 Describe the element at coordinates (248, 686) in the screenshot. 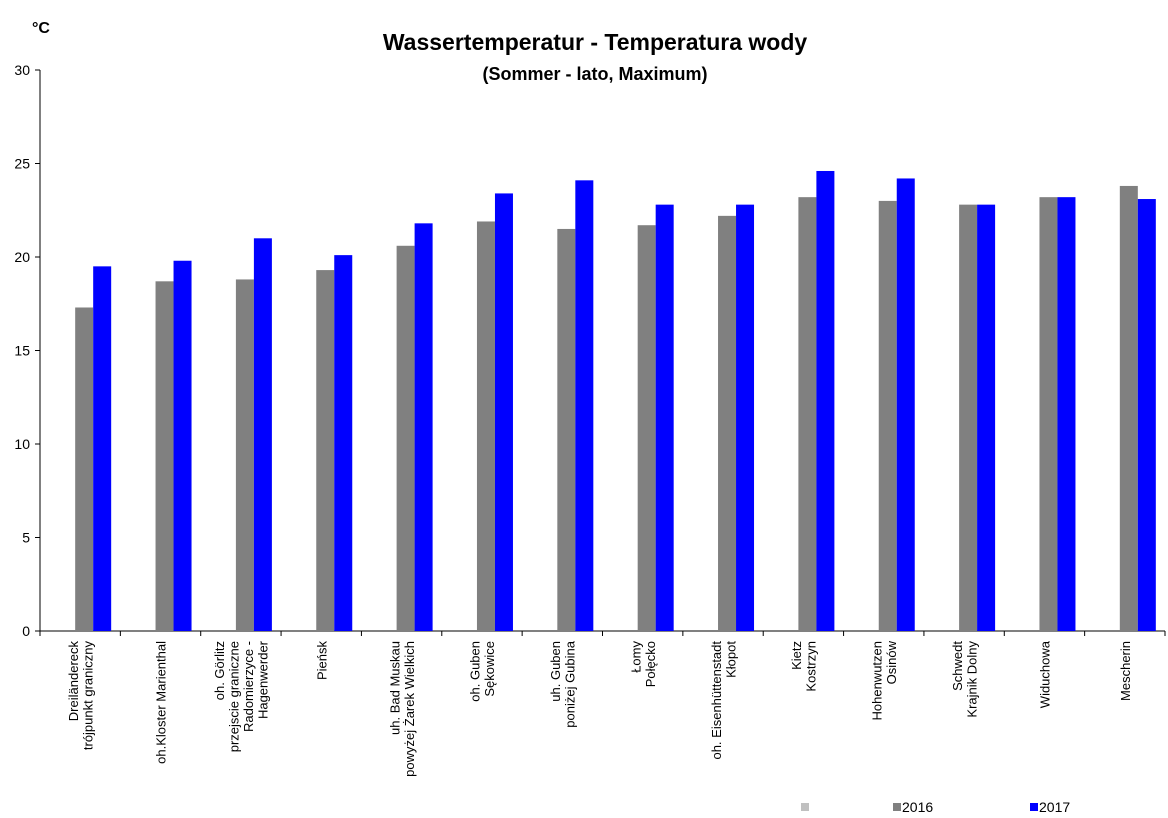

I see `x-tick-label: Radomierzyce -` at that location.